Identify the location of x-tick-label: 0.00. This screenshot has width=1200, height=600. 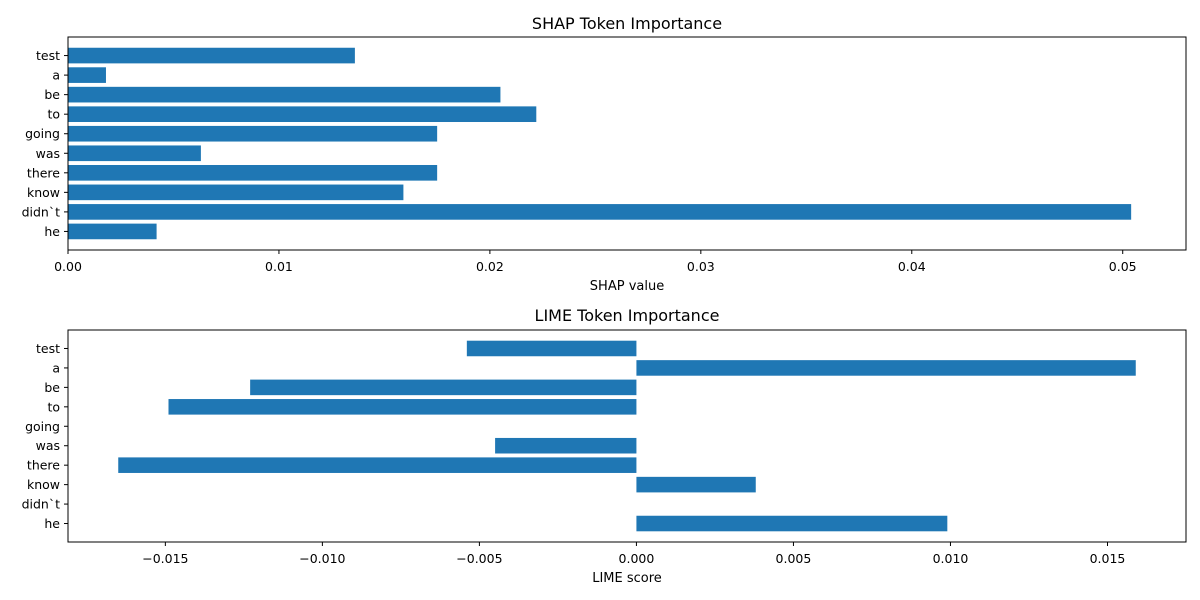
(68, 266).